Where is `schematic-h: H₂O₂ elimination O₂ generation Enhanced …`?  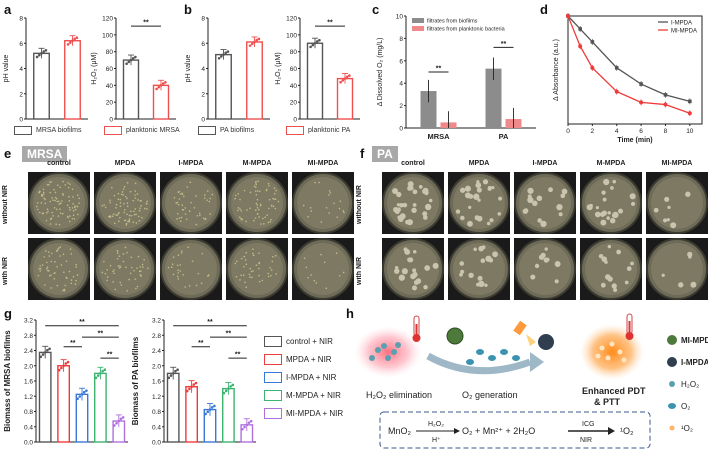 schematic-h: H₂O₂ elimination O₂ generation Enhanced … is located at coordinates (531, 381).